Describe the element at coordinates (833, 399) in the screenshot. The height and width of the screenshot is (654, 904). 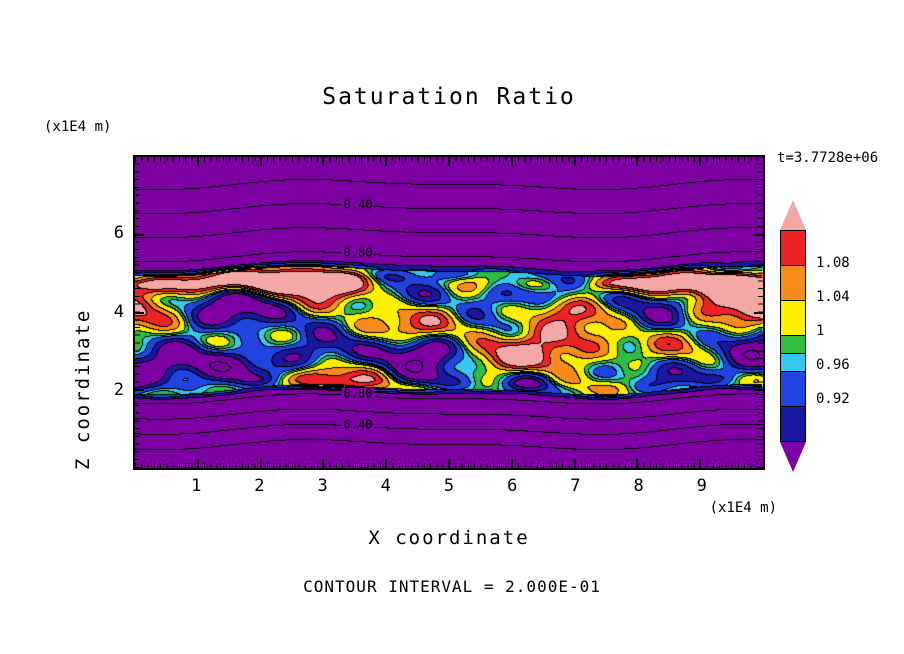
I see `colorbar-label-0.92: 0.92` at that location.